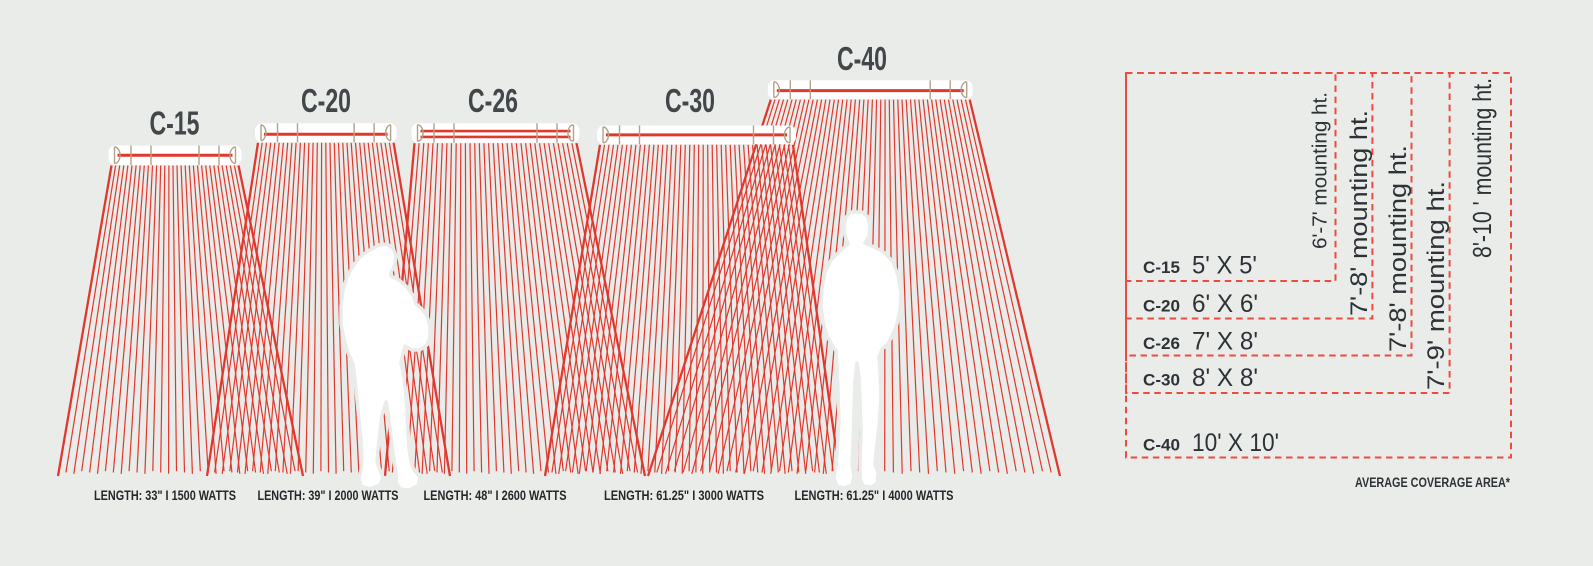 The image size is (1593, 566). I want to click on svg-text: 6' X 6', so click(1225, 304).